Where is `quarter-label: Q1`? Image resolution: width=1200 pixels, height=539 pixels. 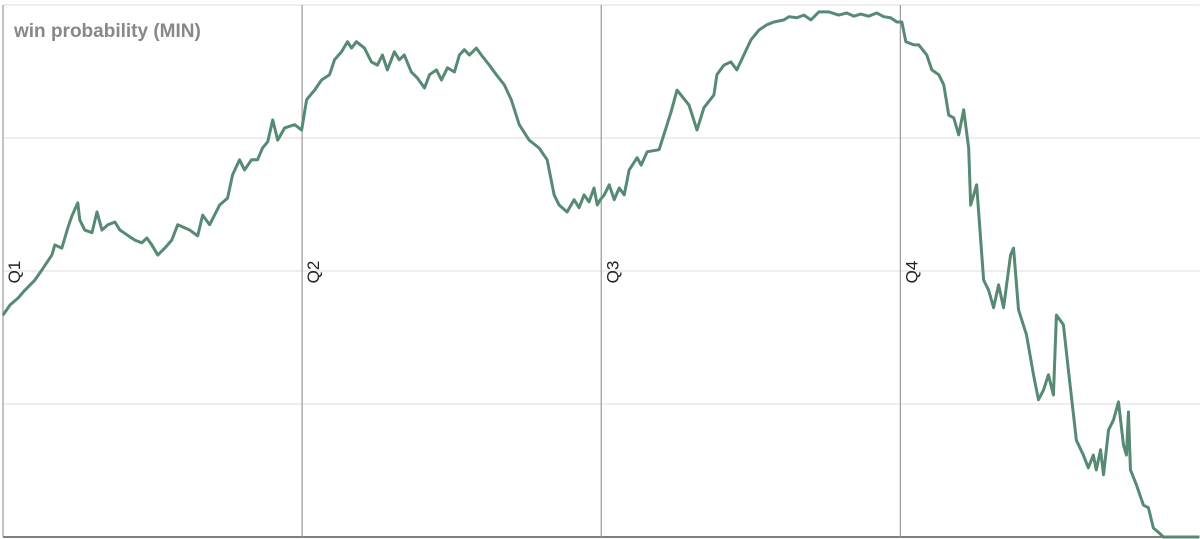 quarter-label: Q1 is located at coordinates (14, 272).